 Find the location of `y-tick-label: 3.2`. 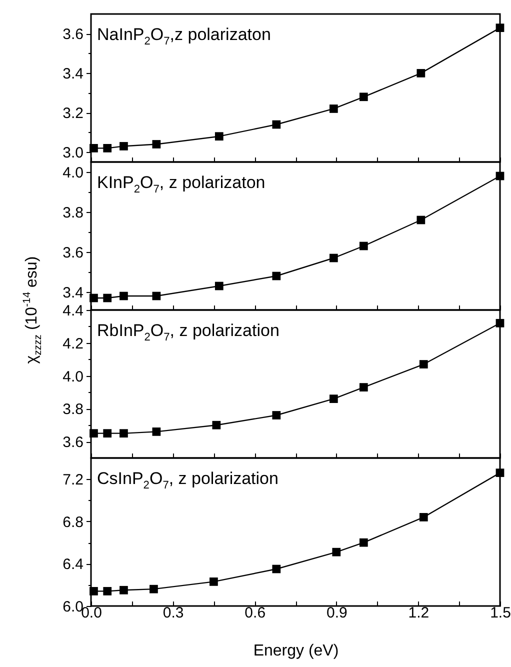

y-tick-label: 3.2 is located at coordinates (73, 113).